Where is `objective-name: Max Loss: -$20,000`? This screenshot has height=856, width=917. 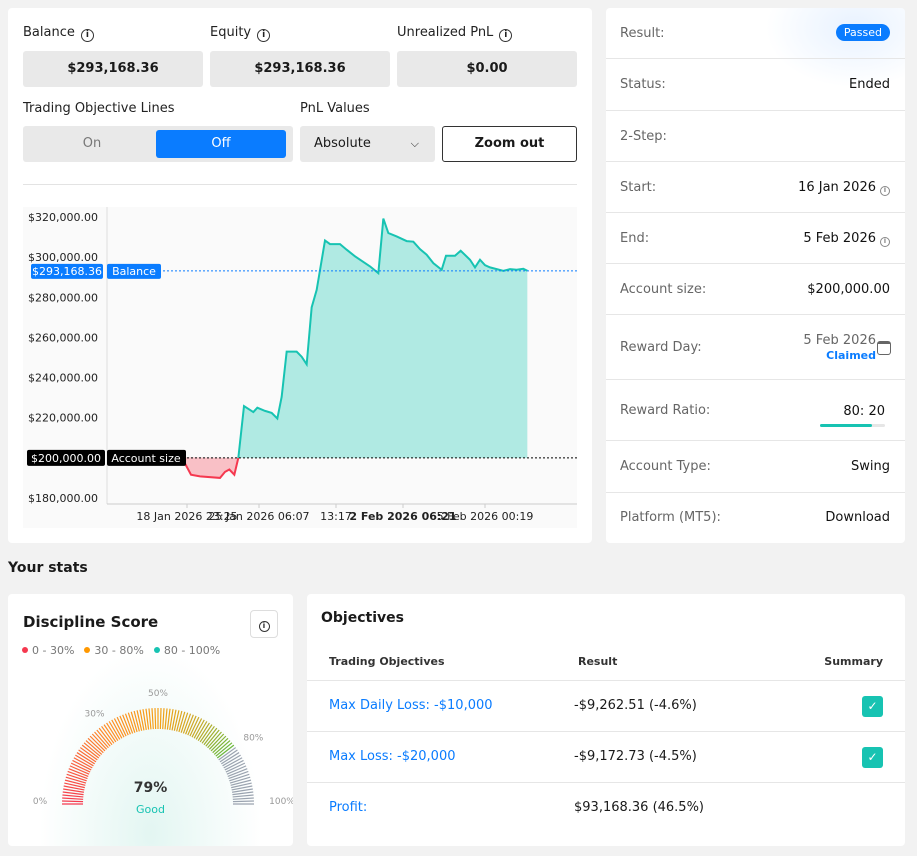 objective-name: Max Loss: -$20,000 is located at coordinates (392, 756).